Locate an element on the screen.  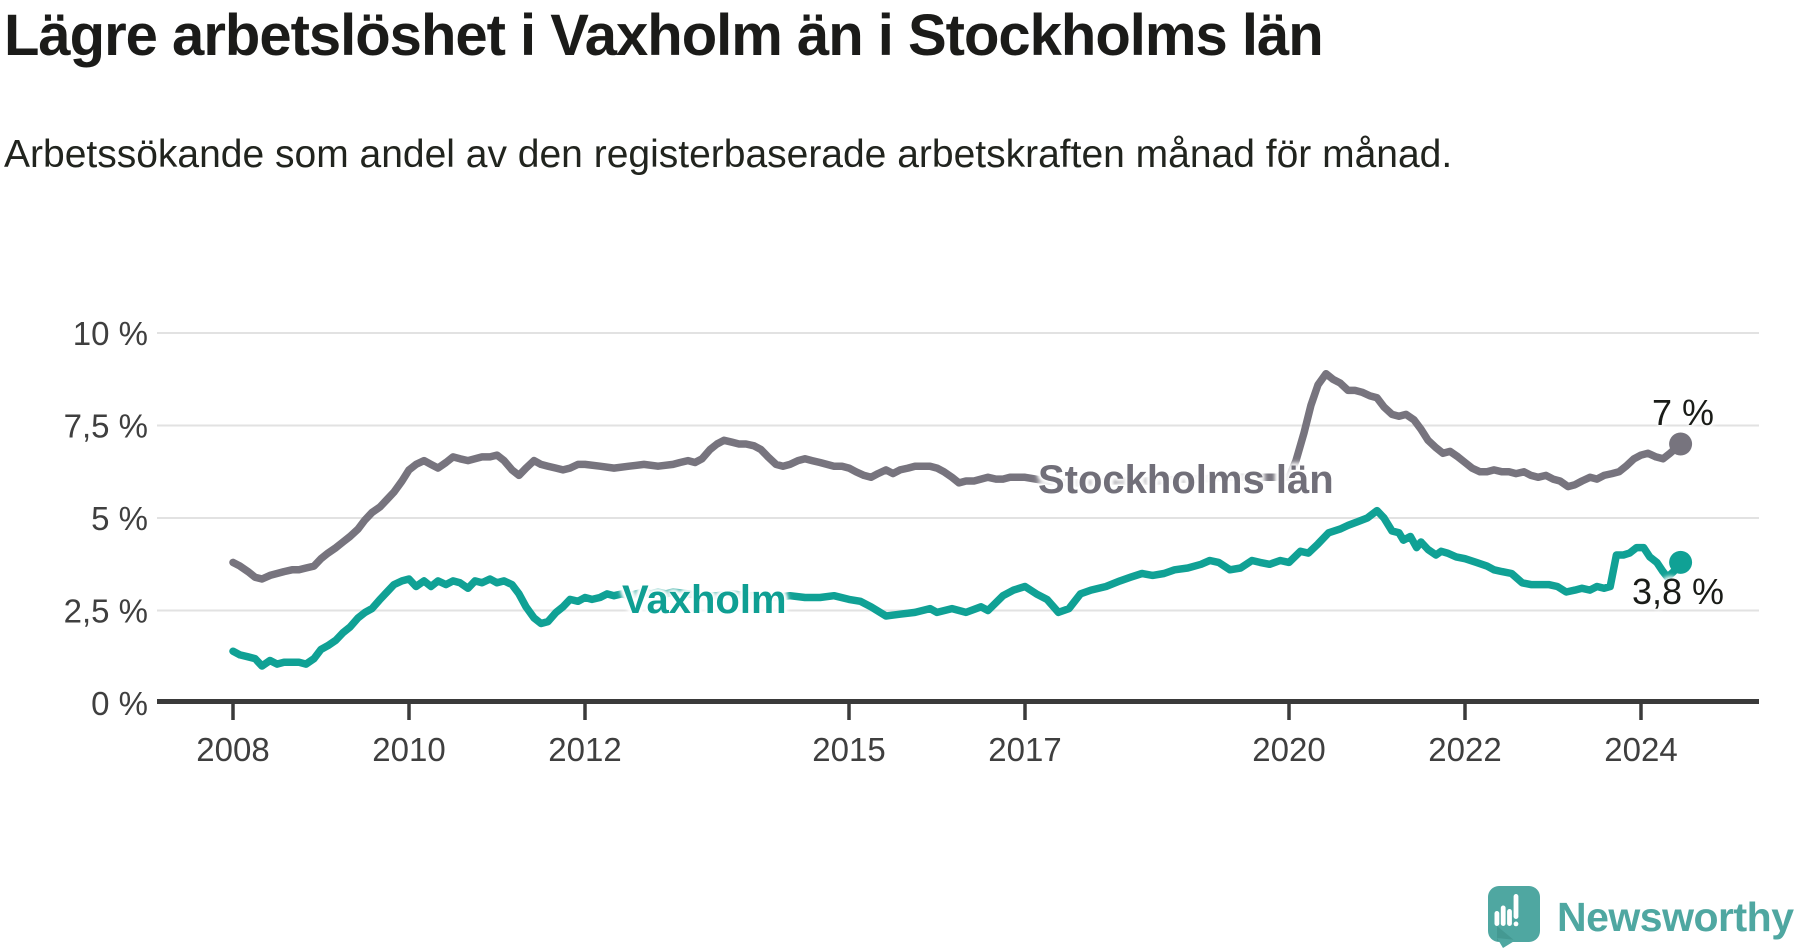
series-label-stockholms-lan: Stockholms län is located at coordinates (1186, 480).